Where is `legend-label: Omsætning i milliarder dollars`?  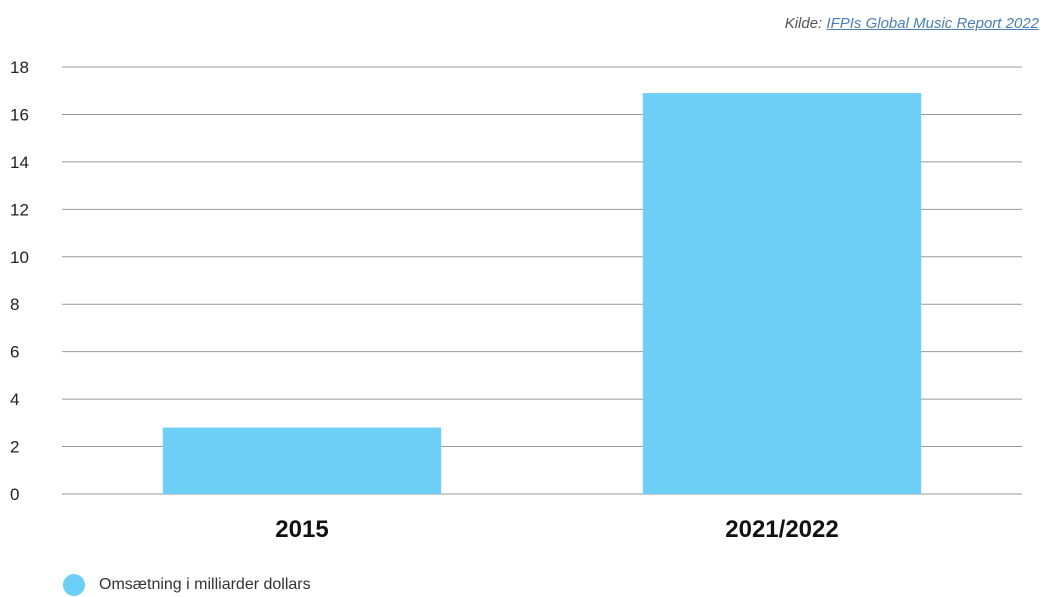
legend-label: Omsætning i milliarder dollars is located at coordinates (205, 584).